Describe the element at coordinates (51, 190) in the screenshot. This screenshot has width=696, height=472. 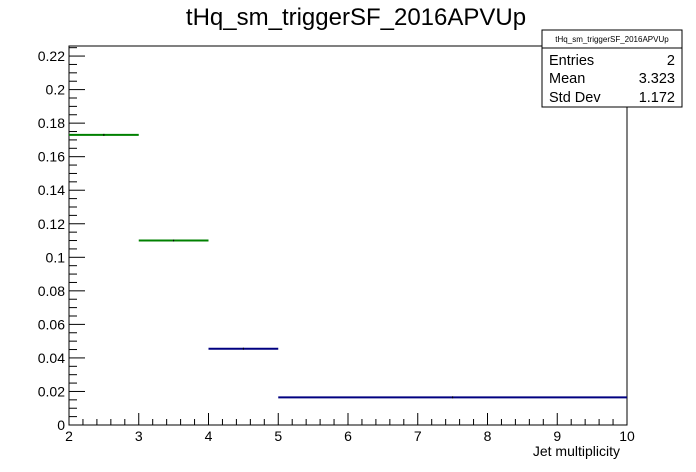
I see `y-tick-label: 0.14` at that location.